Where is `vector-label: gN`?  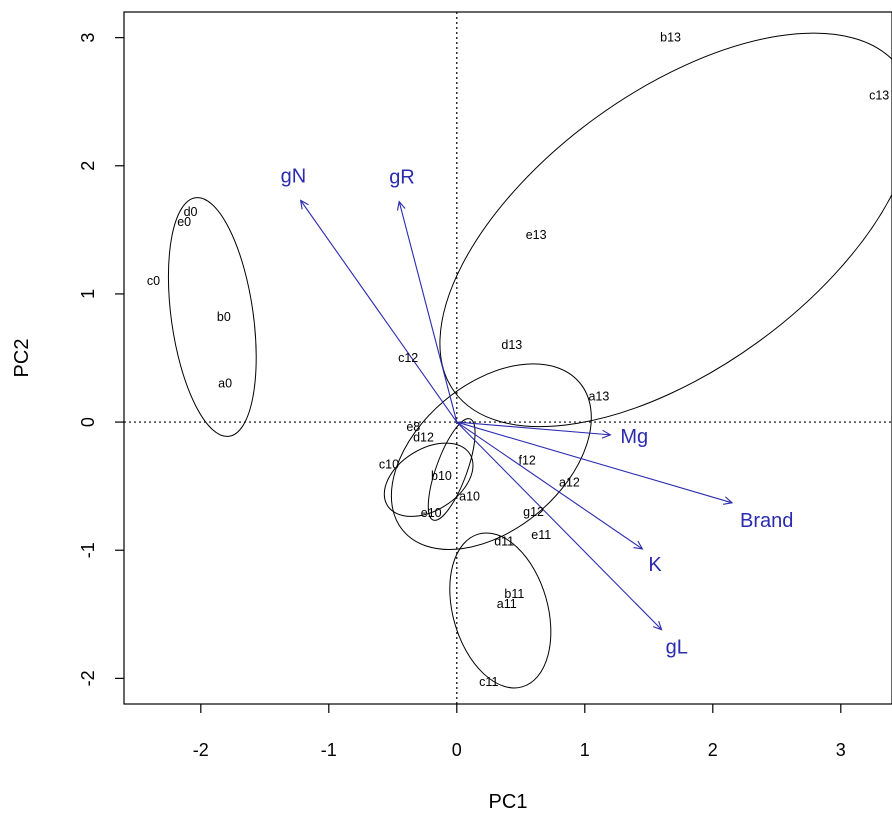 vector-label: gN is located at coordinates (294, 176).